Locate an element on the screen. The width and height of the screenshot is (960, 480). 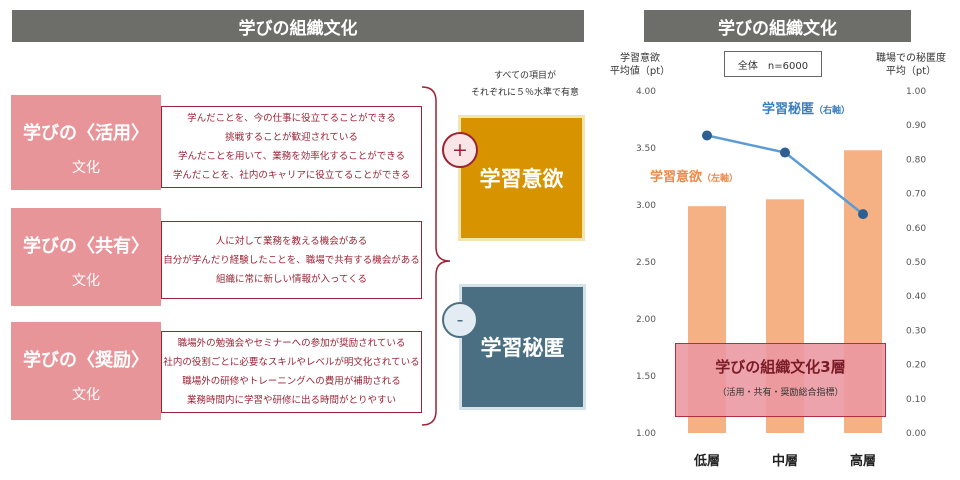
left-axis-tick-label: 4.00 is located at coordinates (646, 92).